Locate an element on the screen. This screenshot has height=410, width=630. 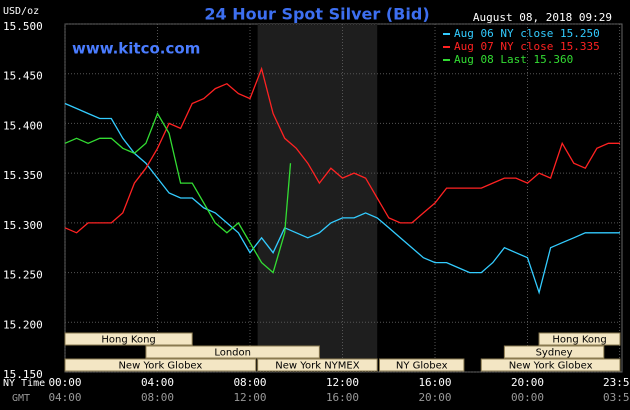
x-tick-label: 23:59 is located at coordinates (616, 382).